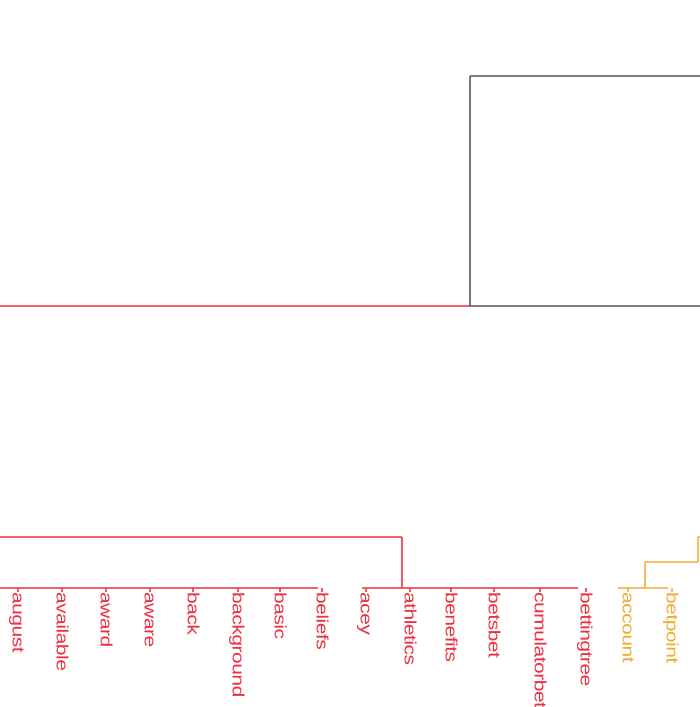  I want to click on leaf-label: beliefs, so click(321, 621).